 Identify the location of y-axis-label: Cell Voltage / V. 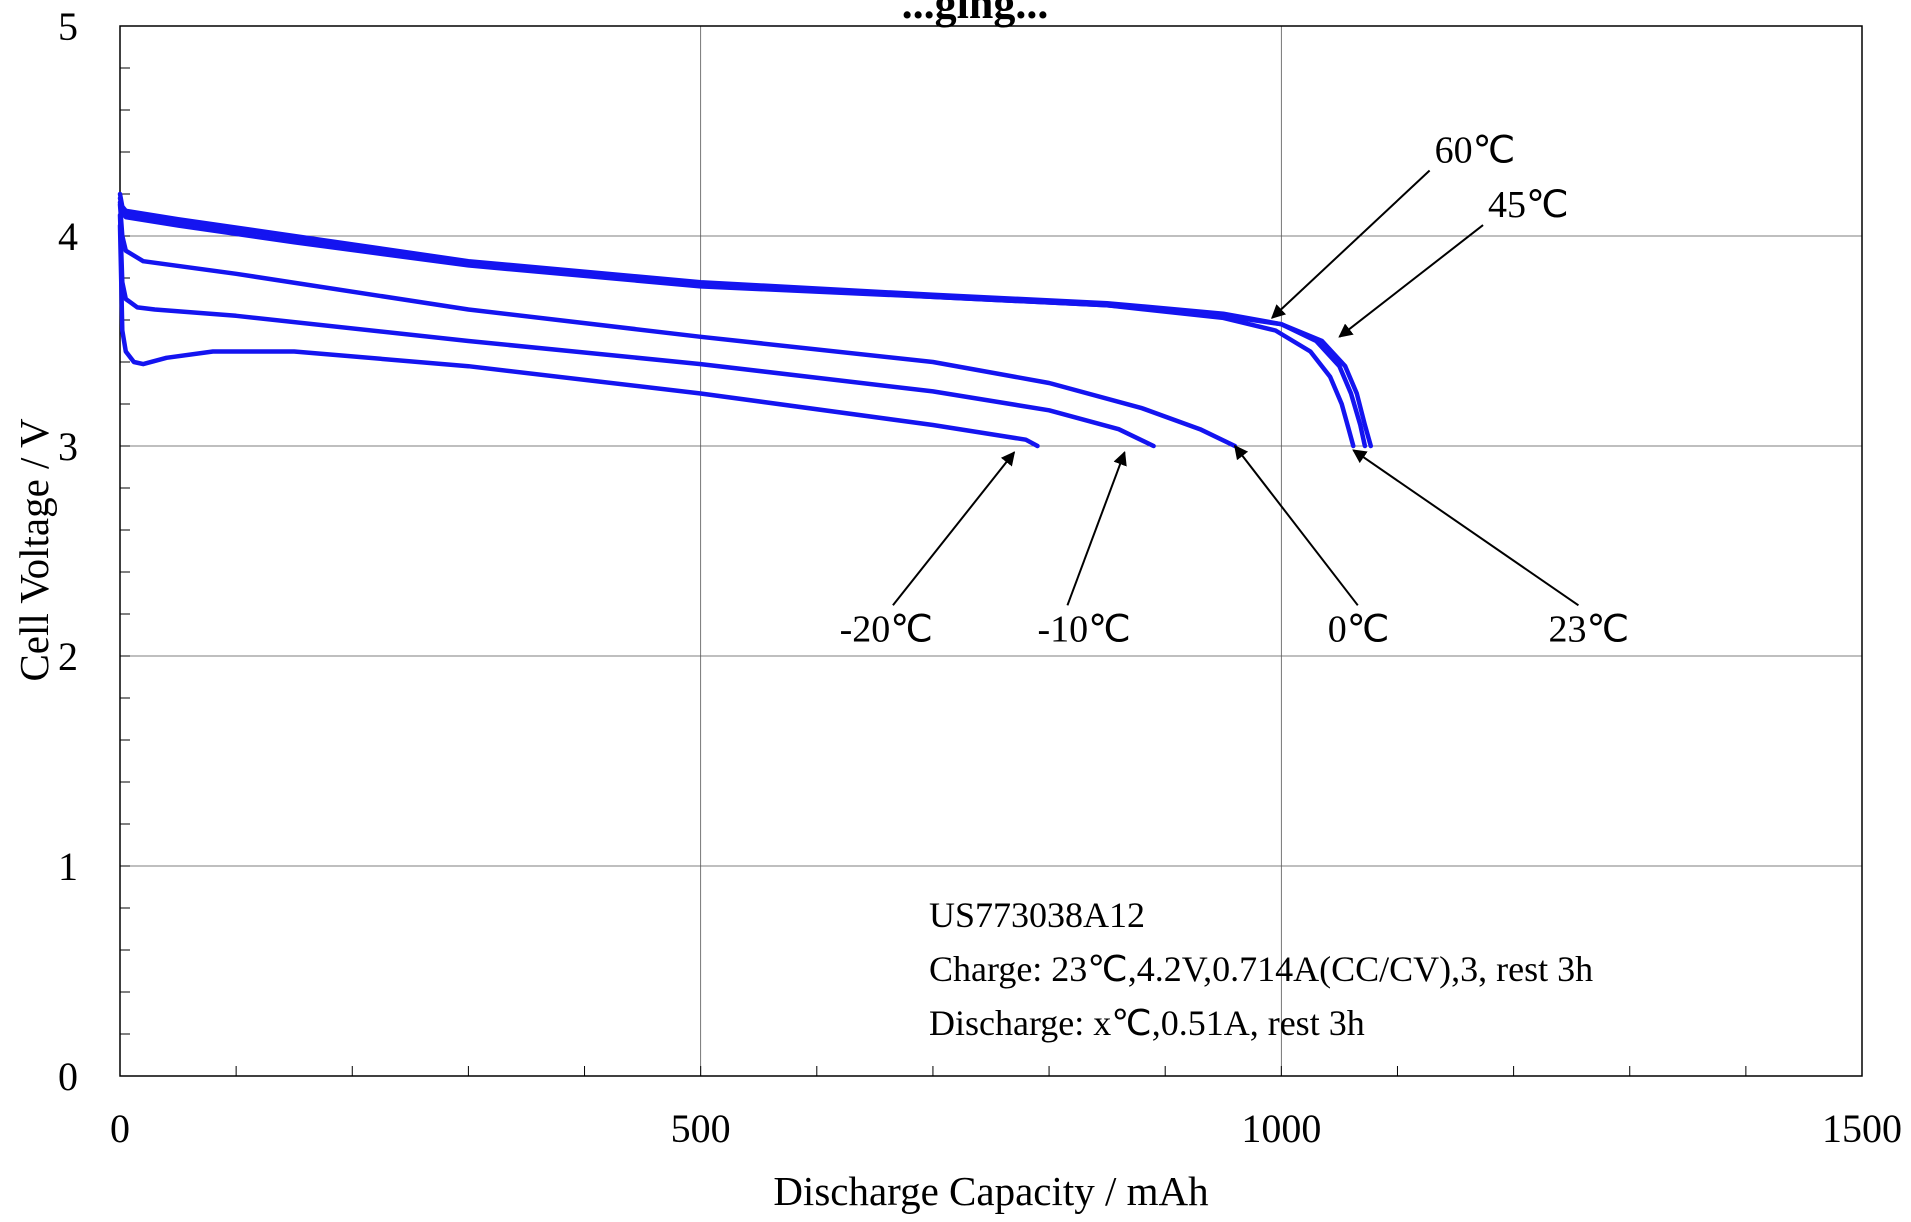
(34, 549).